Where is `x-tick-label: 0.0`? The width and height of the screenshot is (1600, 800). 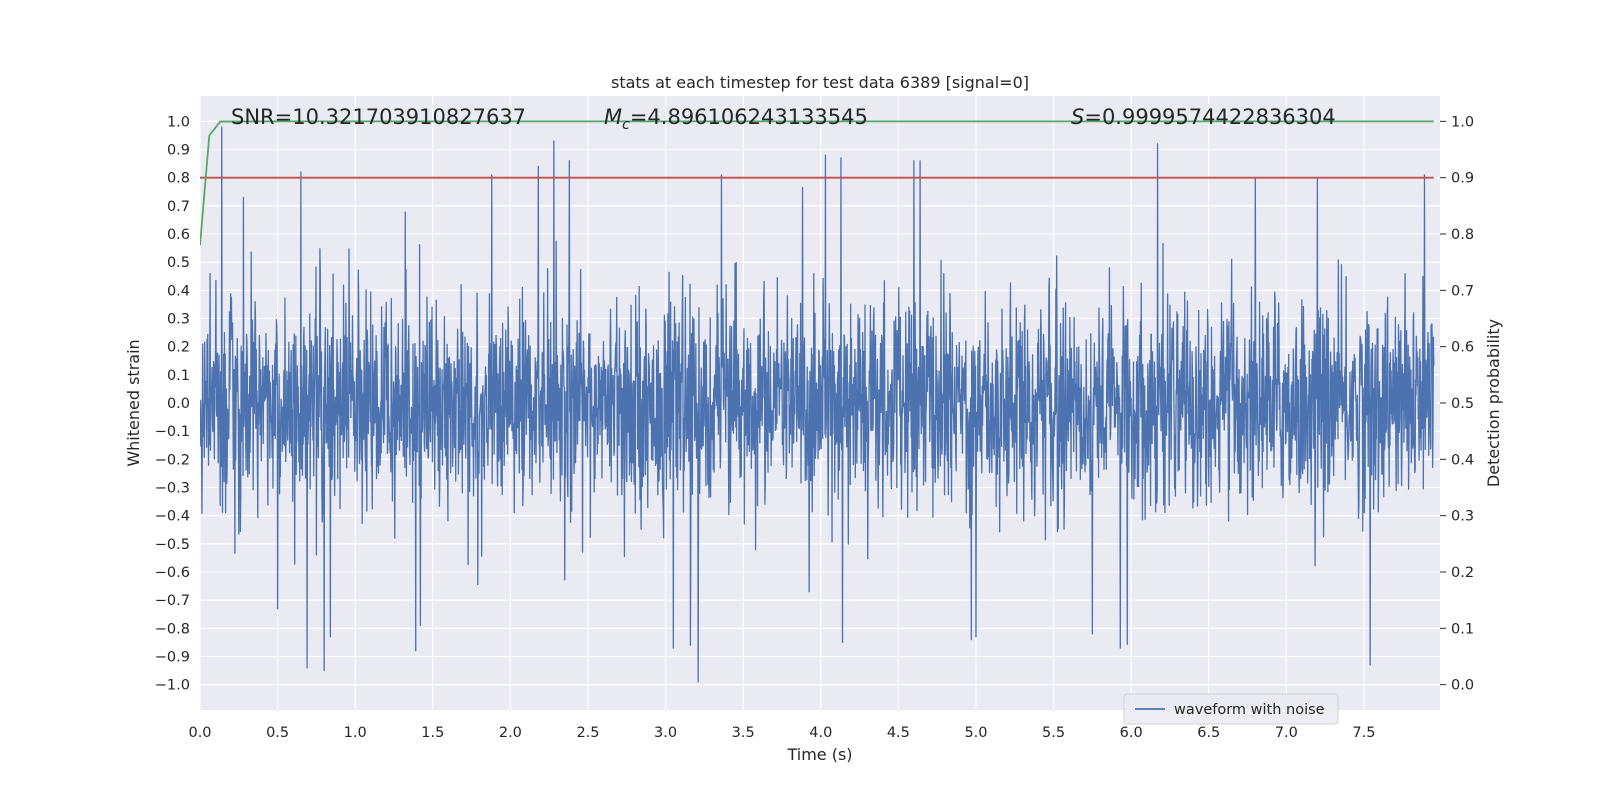
x-tick-label: 0.0 is located at coordinates (199, 733).